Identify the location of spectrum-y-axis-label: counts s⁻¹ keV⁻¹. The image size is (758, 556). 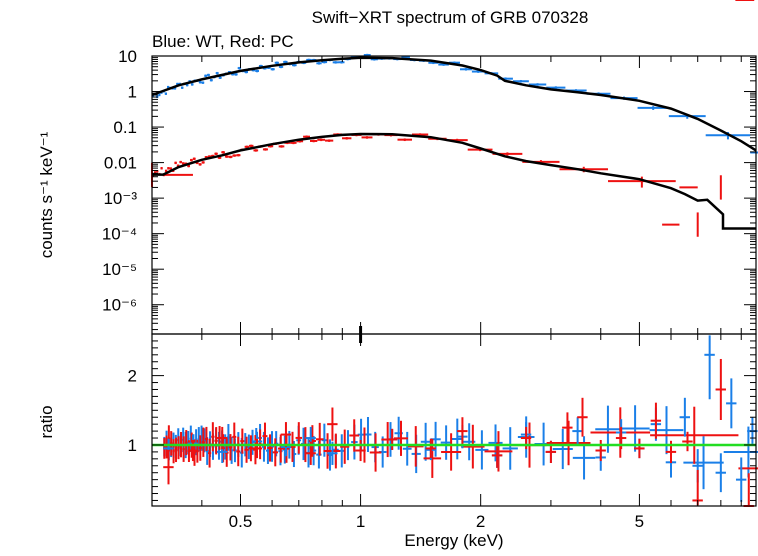
(46, 194).